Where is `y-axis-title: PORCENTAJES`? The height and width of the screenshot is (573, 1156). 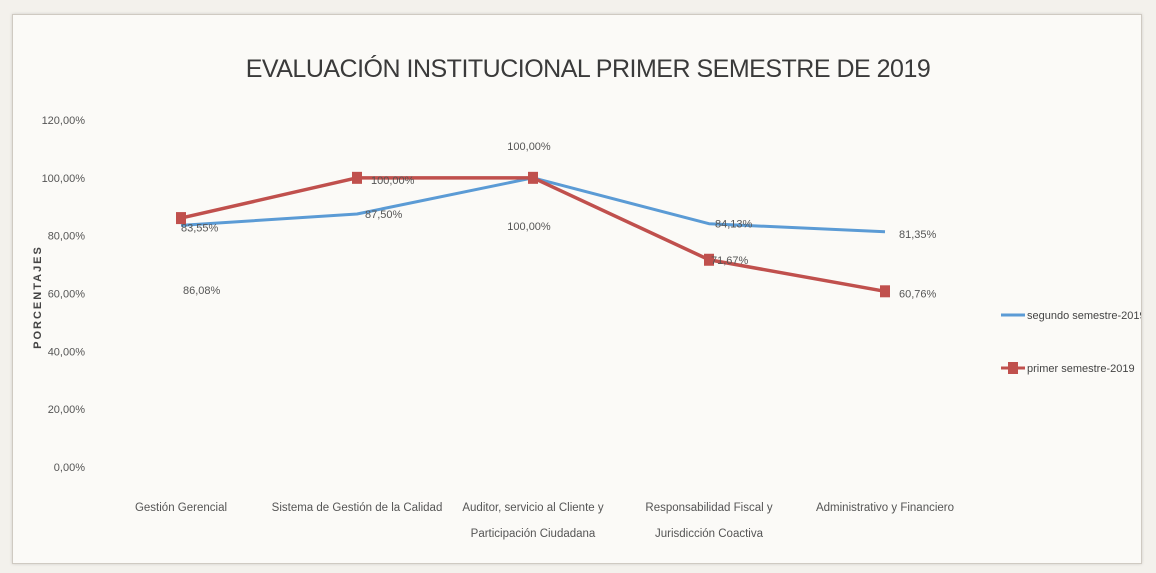
y-axis-title: PORCENTAJES is located at coordinates (38, 297).